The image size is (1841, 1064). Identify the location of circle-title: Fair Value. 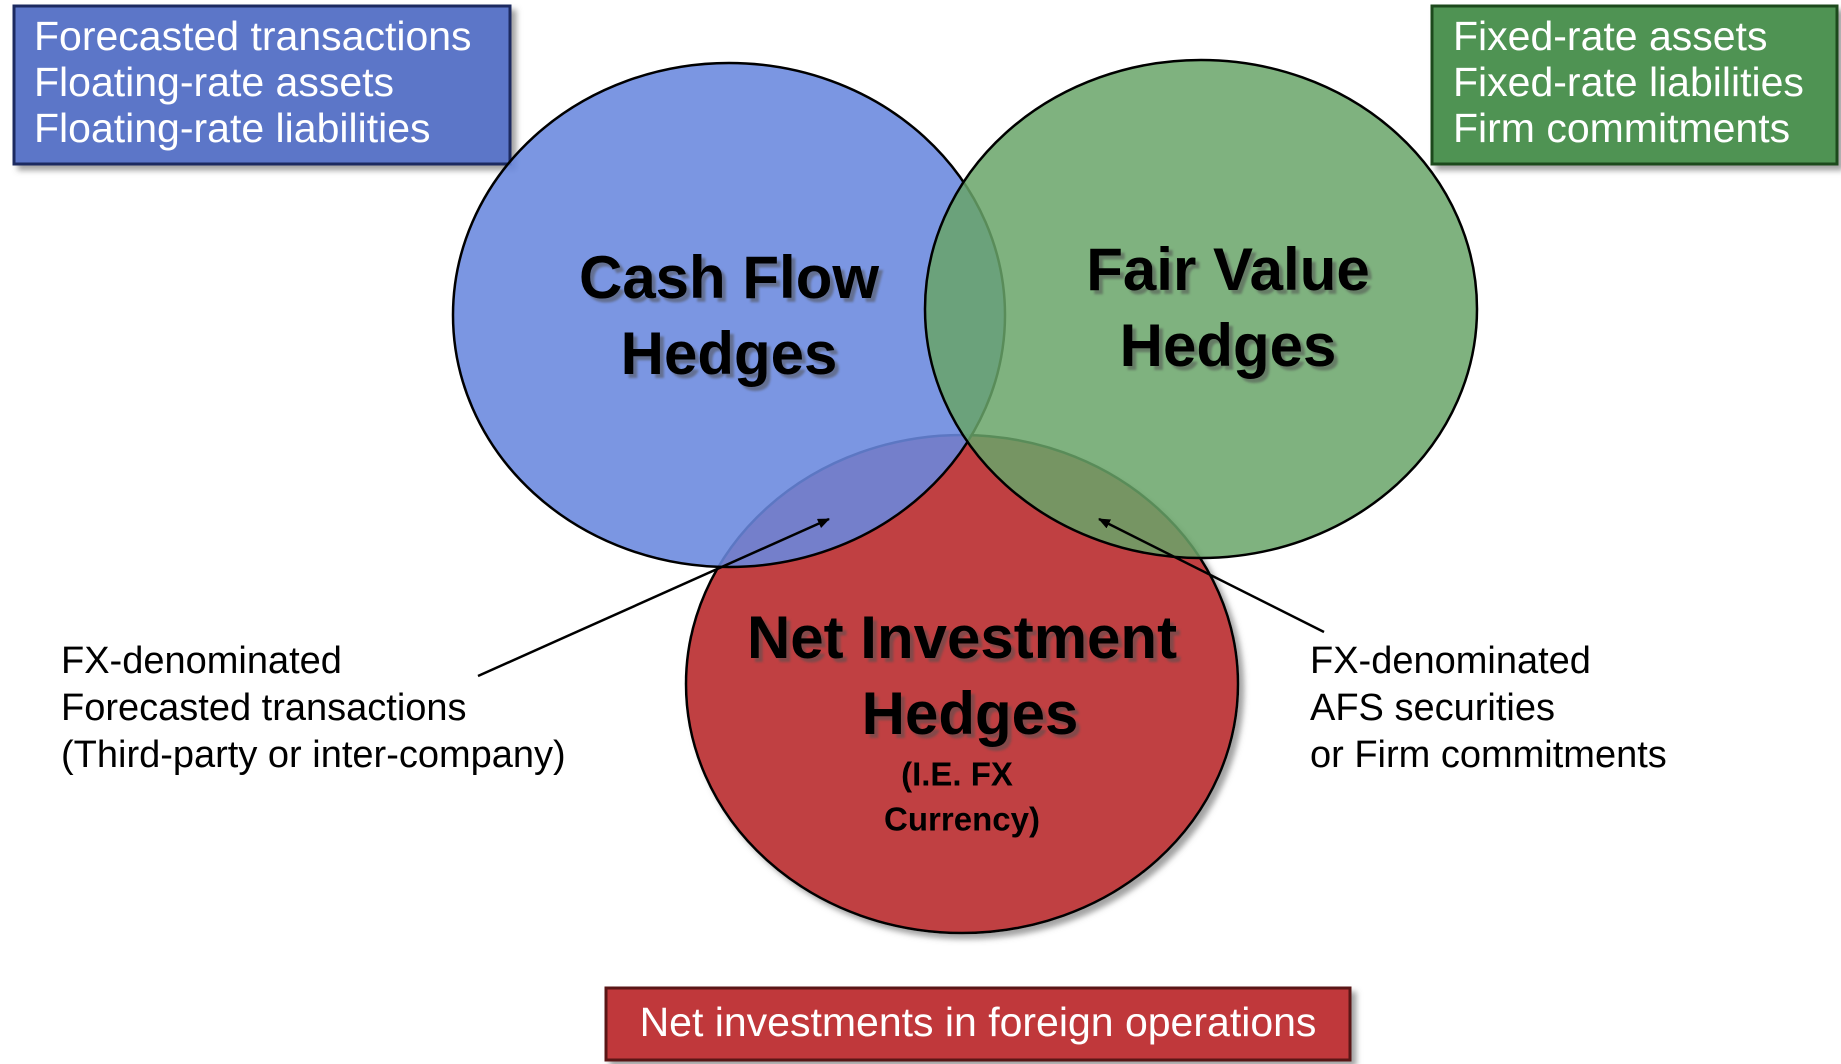
(1227, 269).